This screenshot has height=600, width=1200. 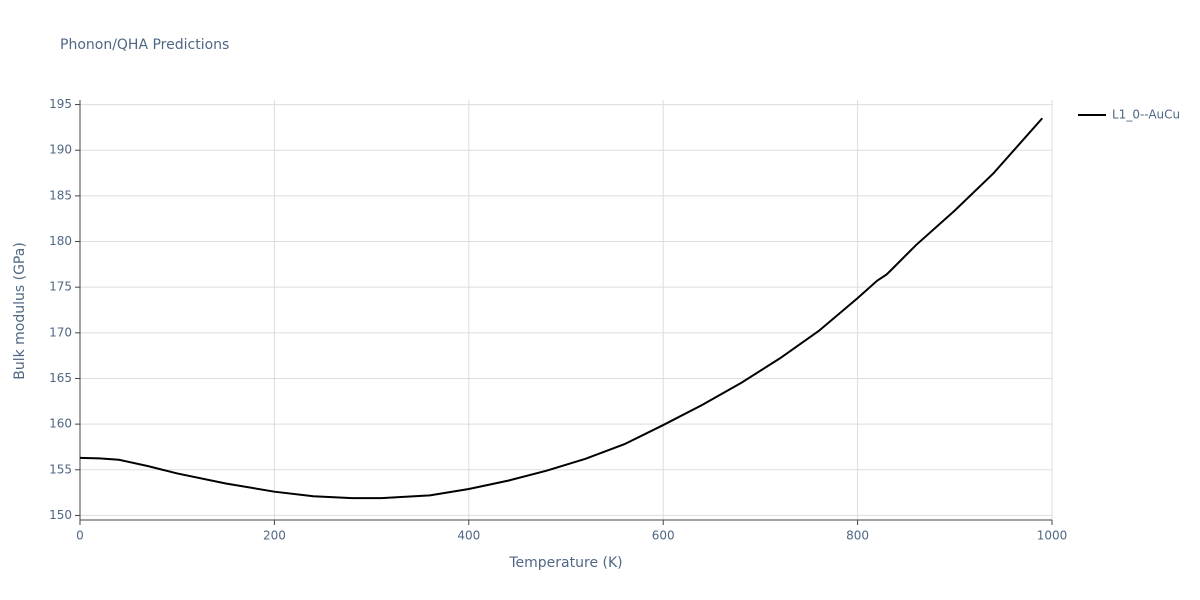 I want to click on y-tick-label: 165, so click(x=60, y=378).